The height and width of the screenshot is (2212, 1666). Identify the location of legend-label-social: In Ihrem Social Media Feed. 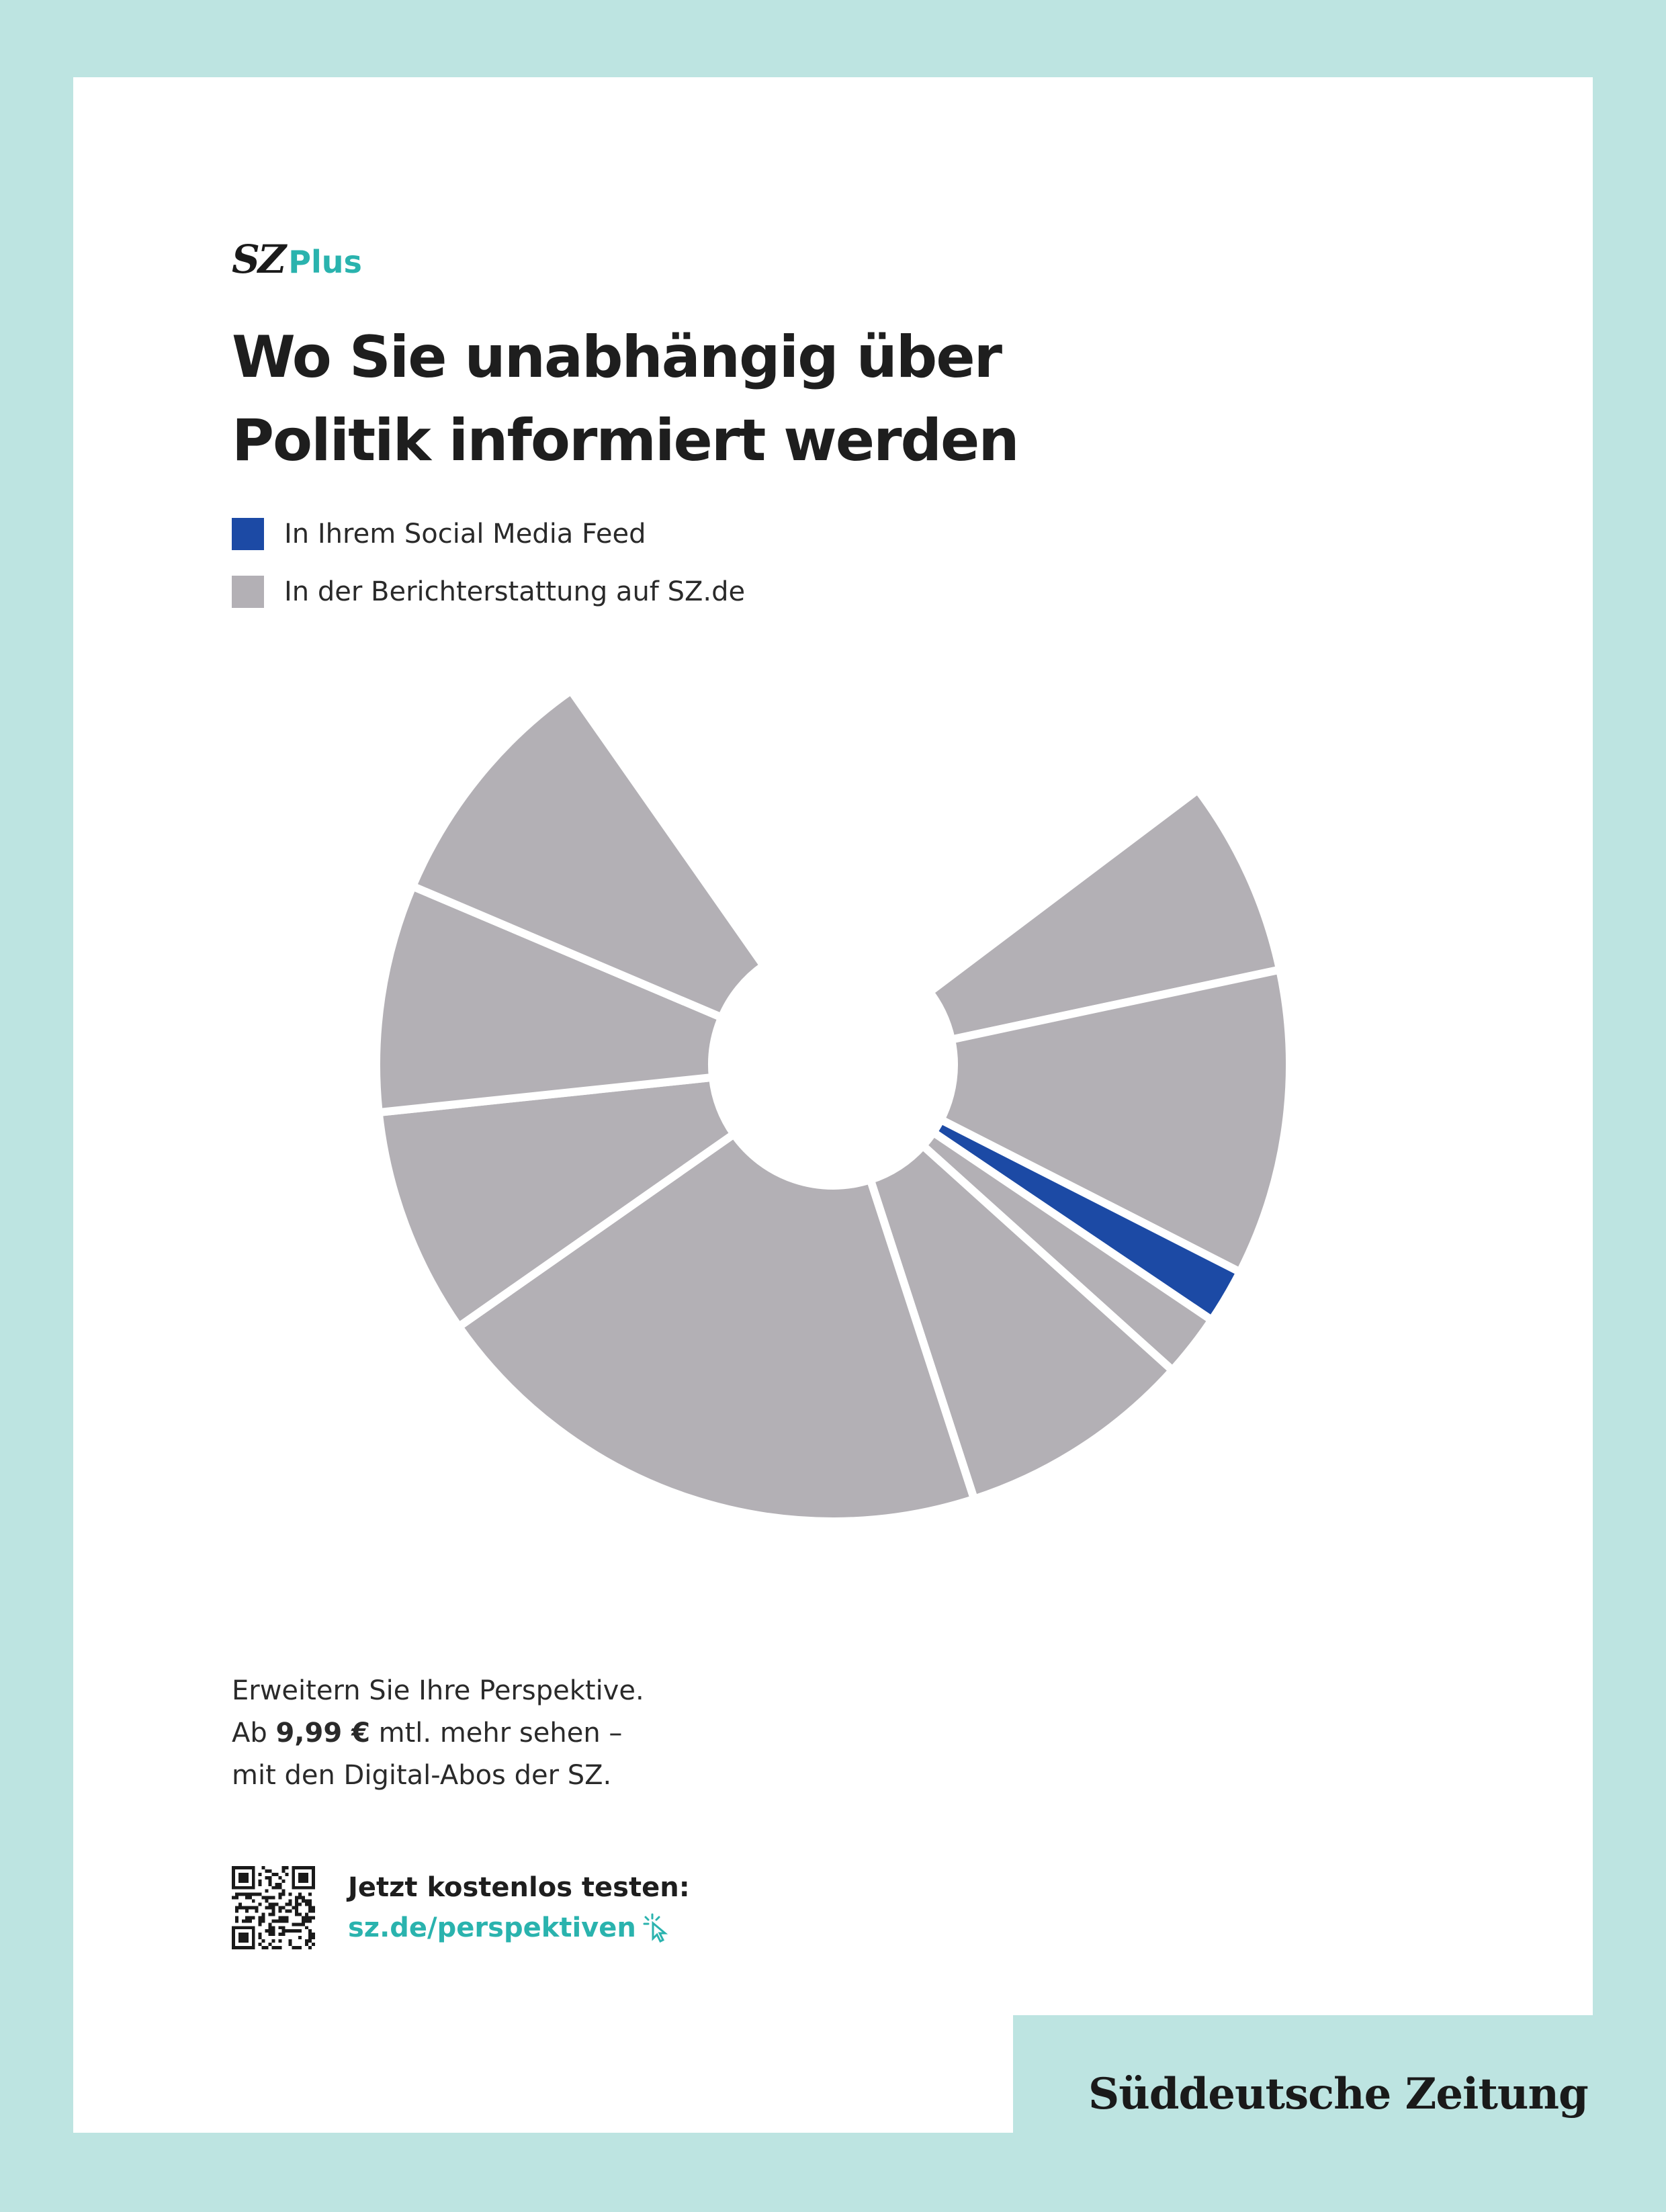
(465, 534).